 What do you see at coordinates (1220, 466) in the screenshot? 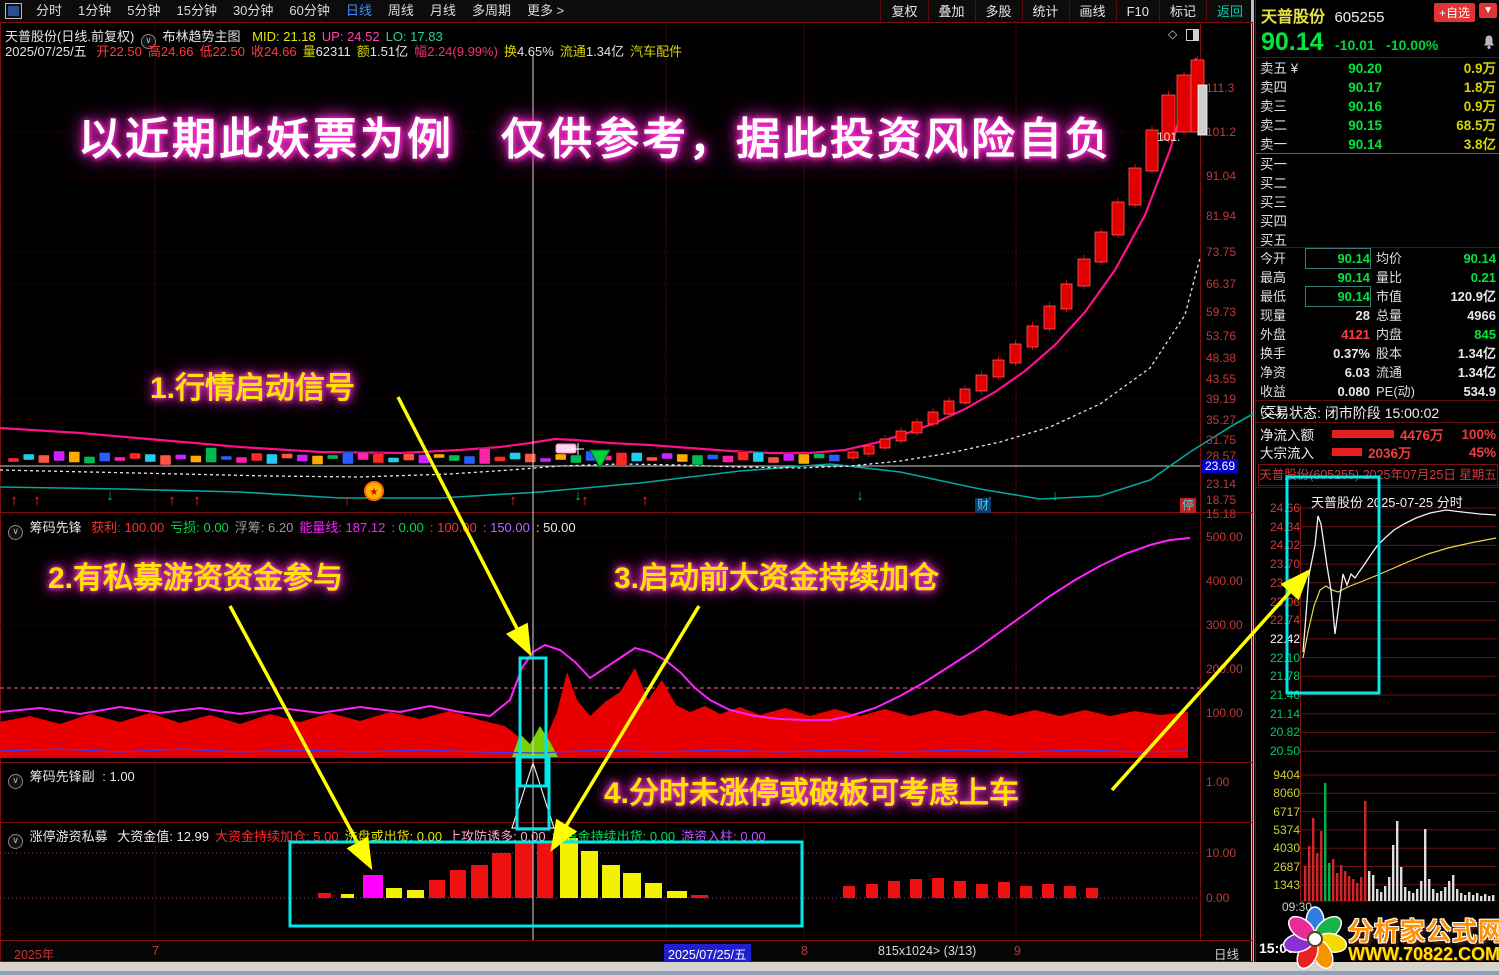
I see `cursor-price-tag: 23.69` at bounding box center [1220, 466].